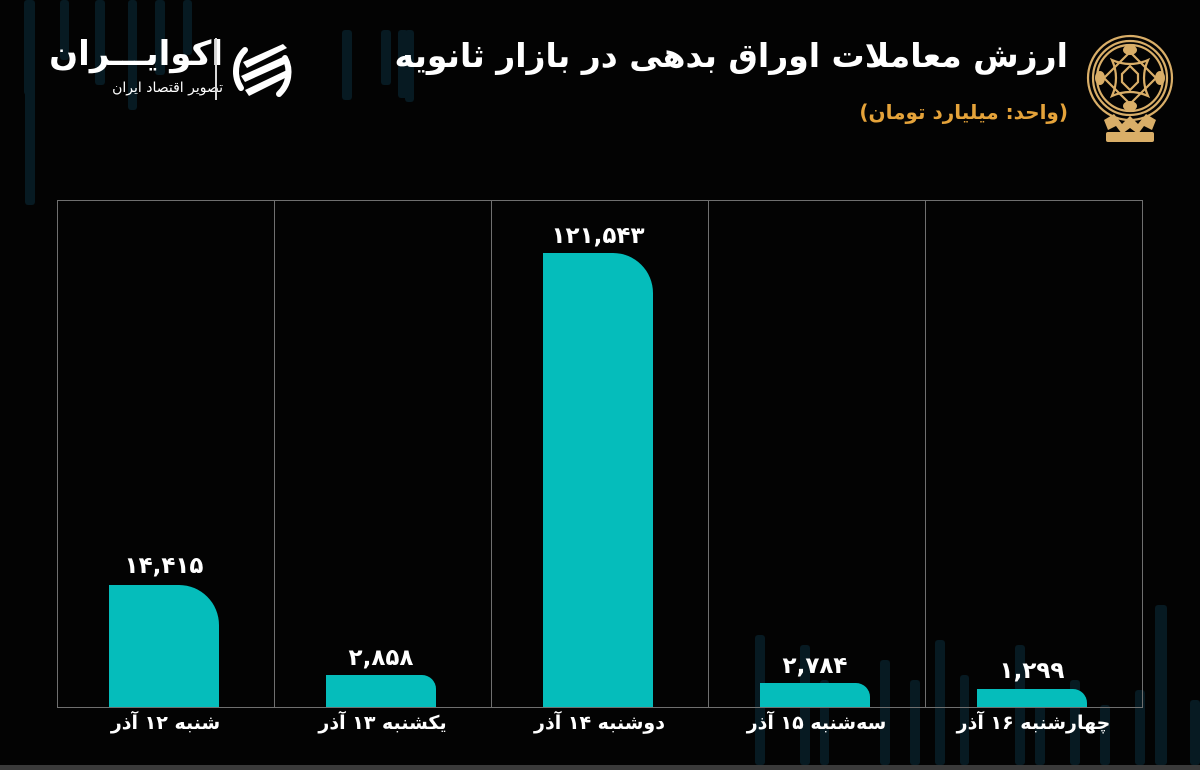 The height and width of the screenshot is (770, 1200). I want to click on ecoiran-logo-icon, so click(262, 70).